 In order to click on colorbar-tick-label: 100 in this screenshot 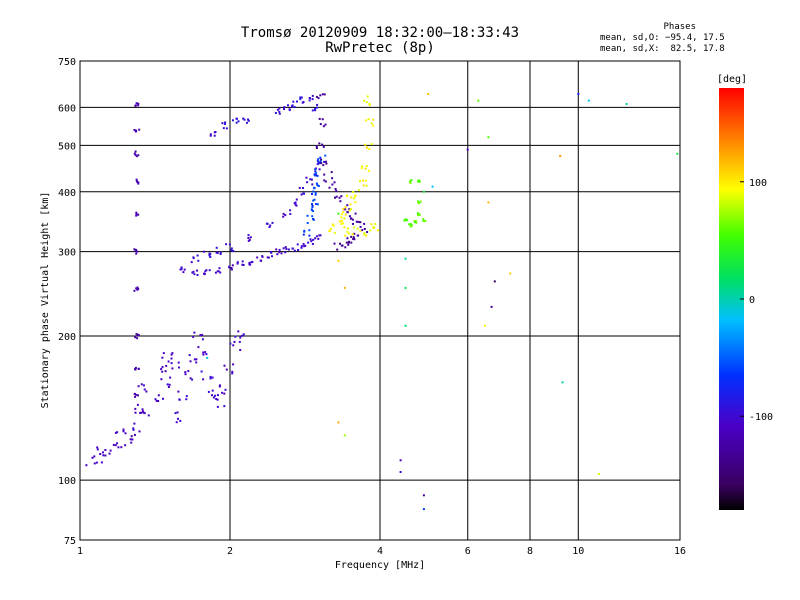, I will do `click(758, 183)`.